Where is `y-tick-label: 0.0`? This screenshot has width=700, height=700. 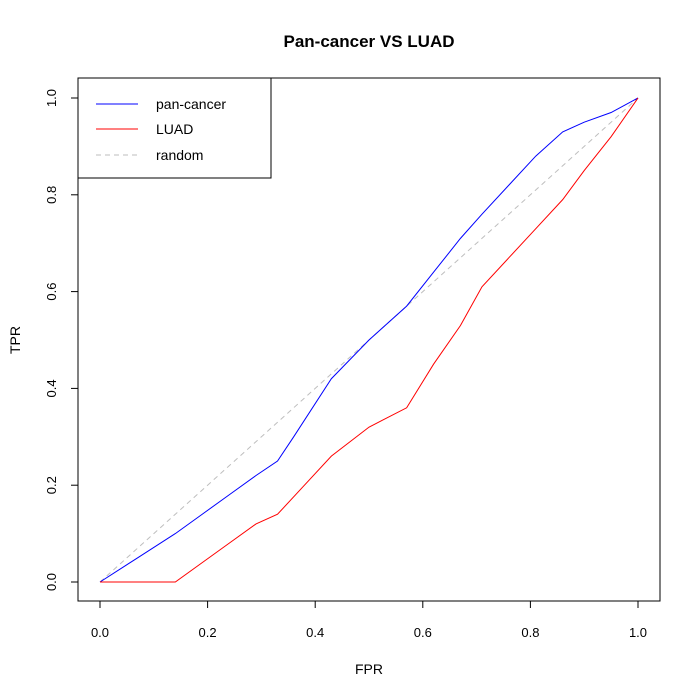 y-tick-label: 0.0 is located at coordinates (51, 582).